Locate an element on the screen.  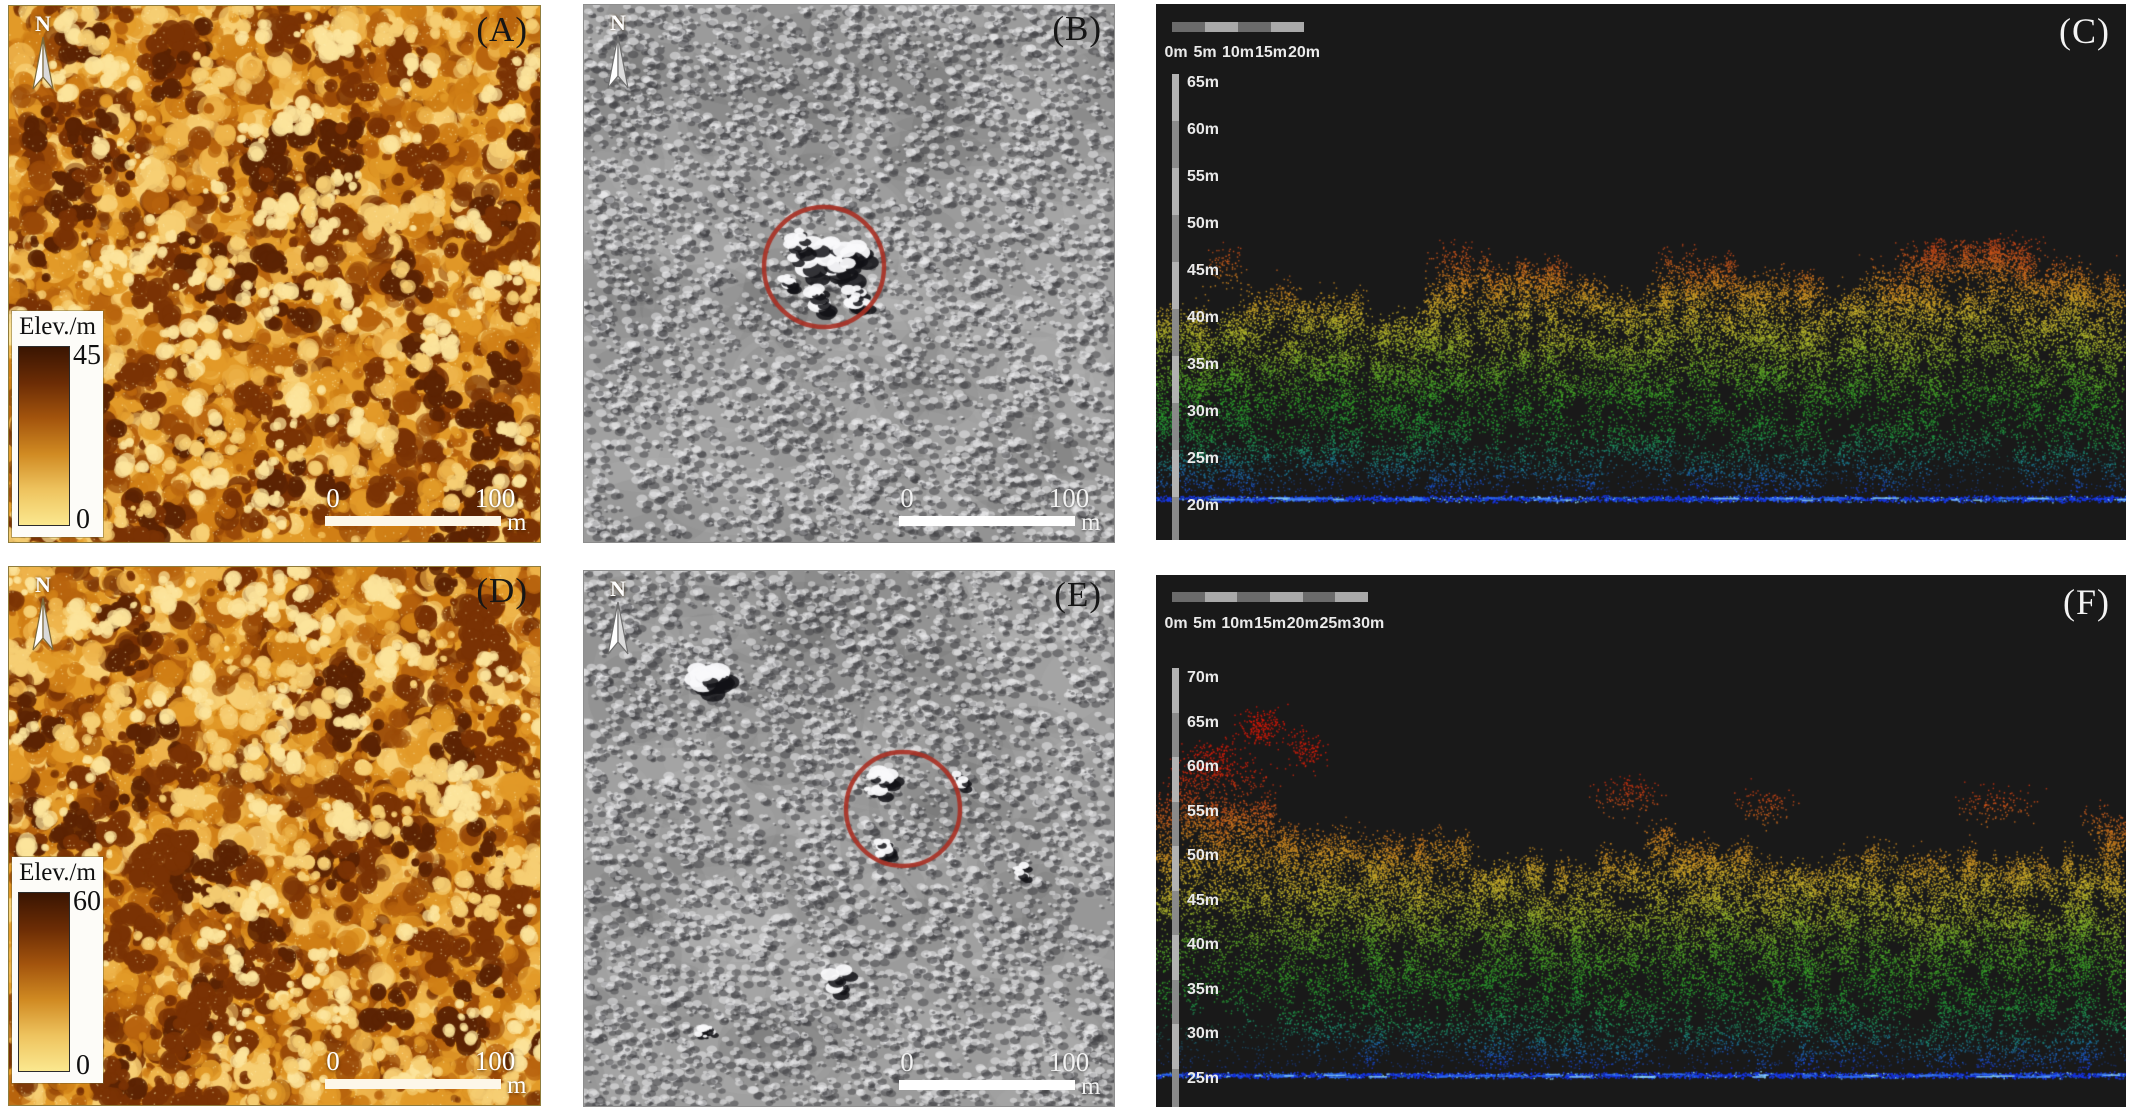
legend-max-value: 60 is located at coordinates (87, 901).